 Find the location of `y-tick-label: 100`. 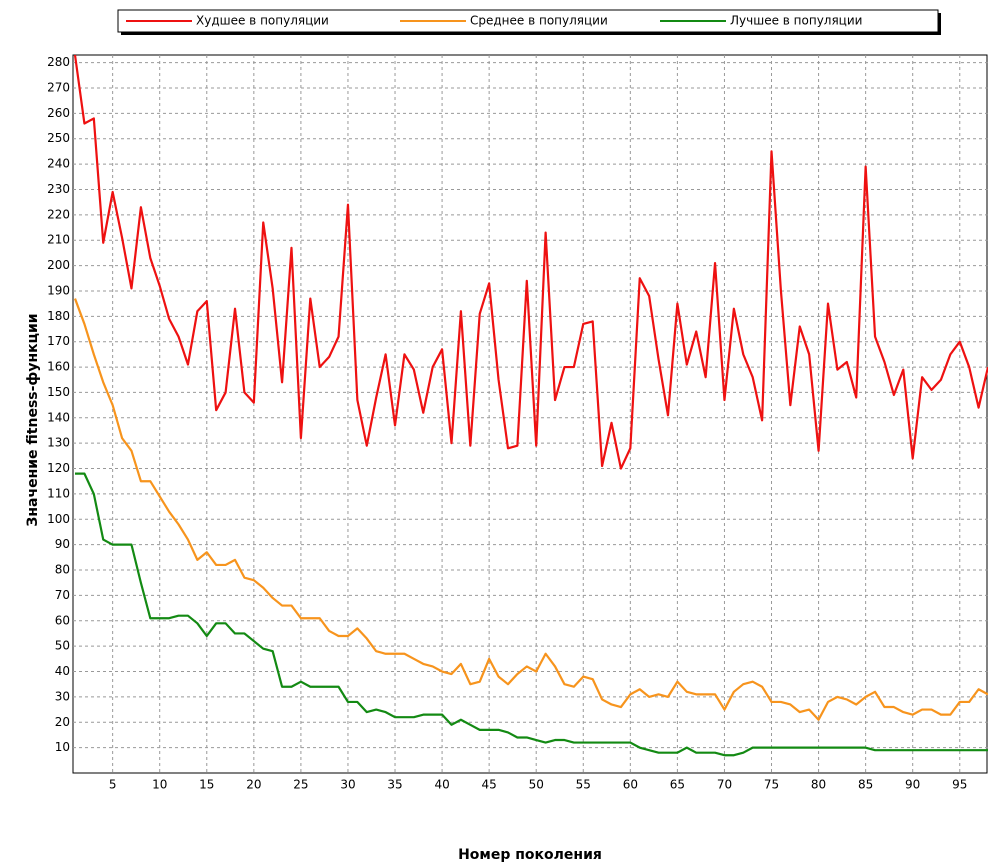

y-tick-label: 100 is located at coordinates (58, 519).